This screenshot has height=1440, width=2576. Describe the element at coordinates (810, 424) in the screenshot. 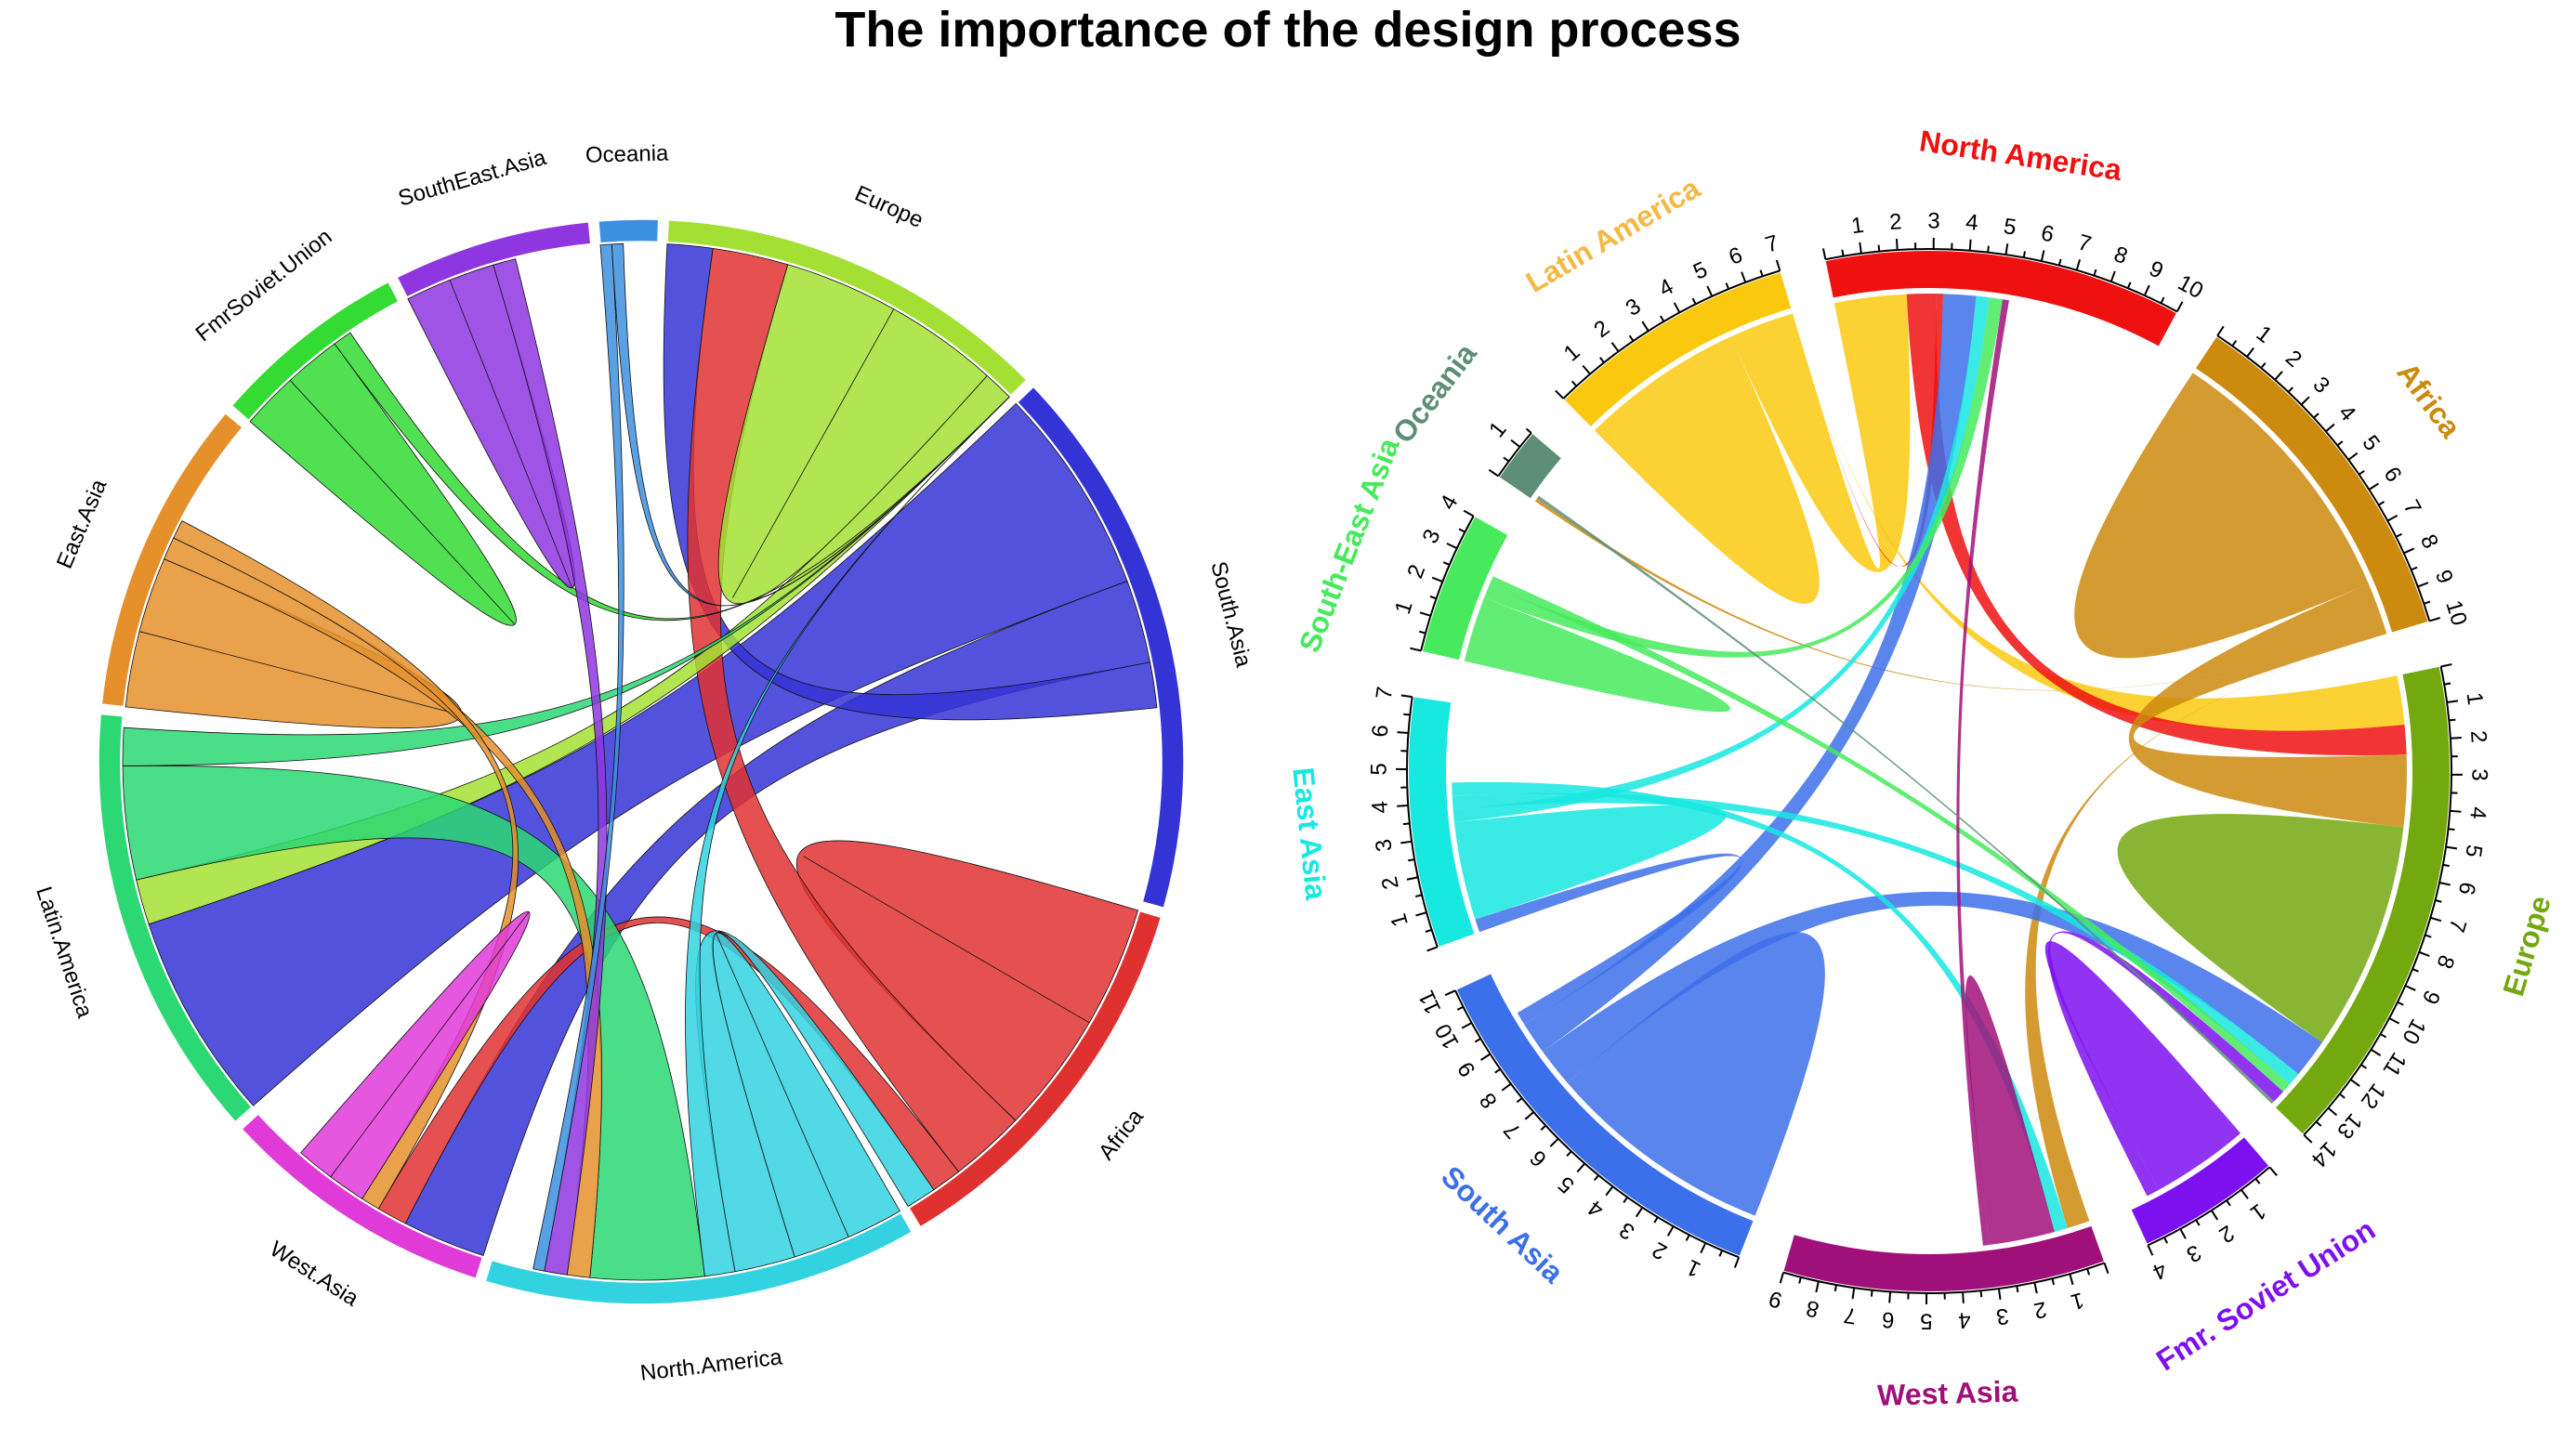

I see `chord-oceania-to-europe` at that location.